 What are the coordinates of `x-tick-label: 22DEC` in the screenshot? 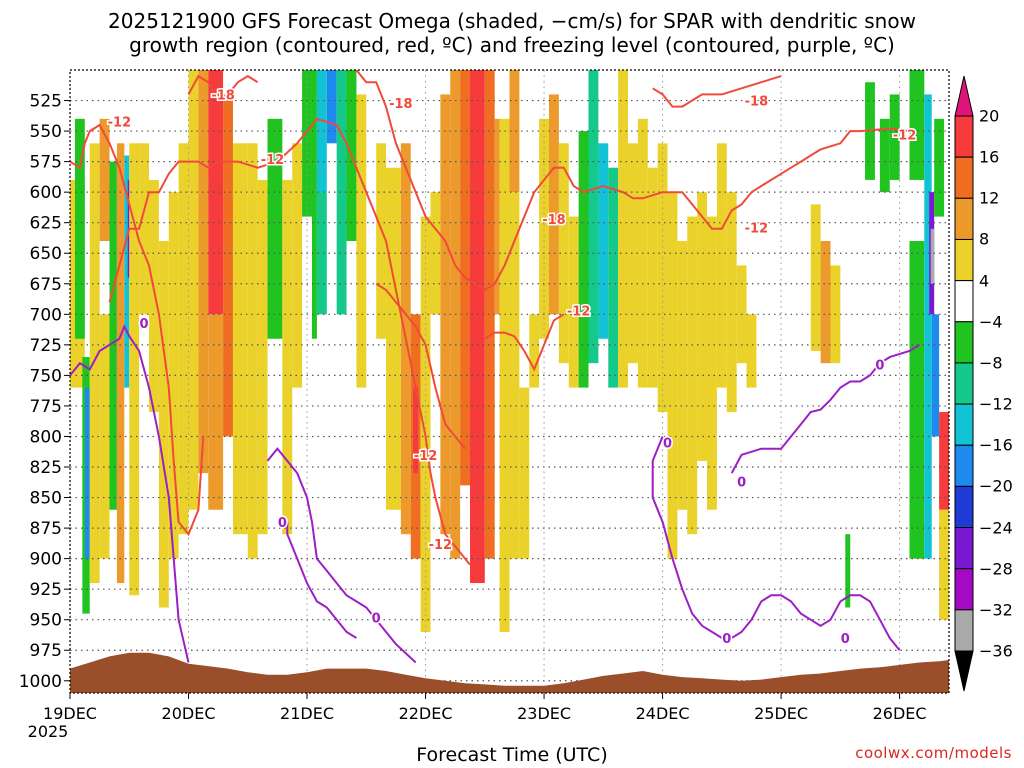 It's located at (425, 713).